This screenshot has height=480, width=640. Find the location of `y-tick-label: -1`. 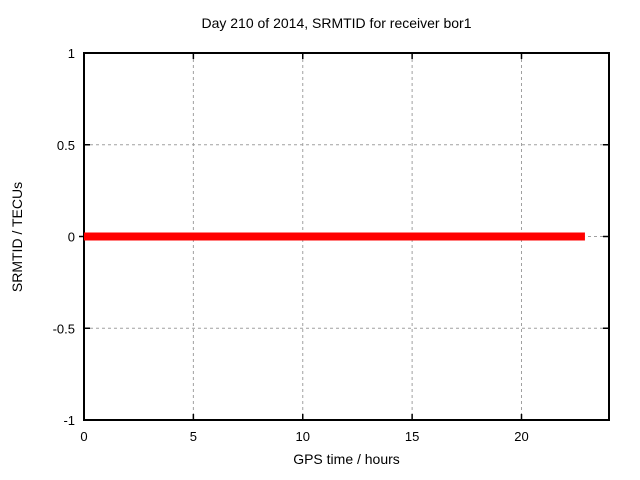

y-tick-label: -1 is located at coordinates (69, 420).